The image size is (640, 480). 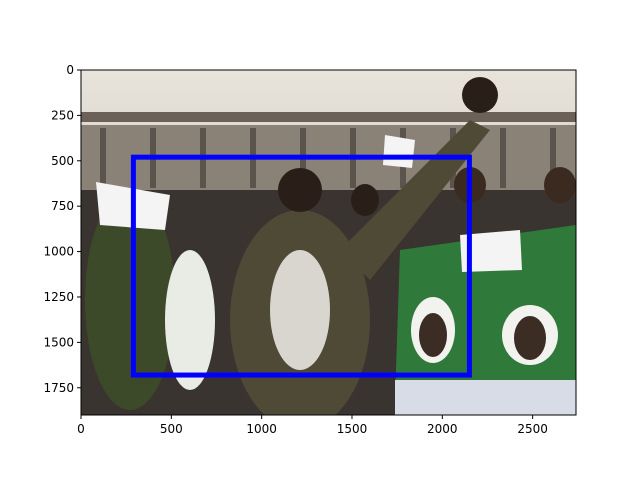 I want to click on x-tick-label: 2500, so click(x=532, y=429).